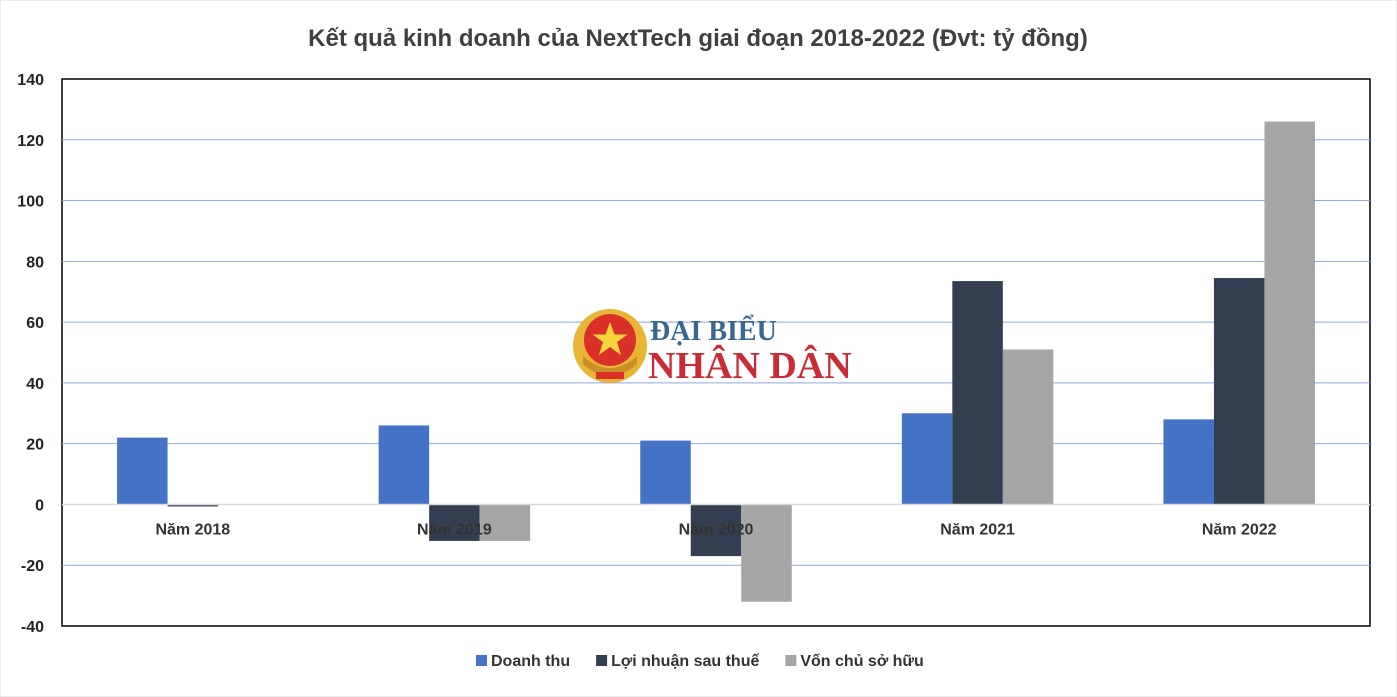 The width and height of the screenshot is (1397, 697). What do you see at coordinates (30, 354) in the screenshot?
I see `y-axis-ticks: 140 120 100 80 60 40 20 0 -20 -40` at bounding box center [30, 354].